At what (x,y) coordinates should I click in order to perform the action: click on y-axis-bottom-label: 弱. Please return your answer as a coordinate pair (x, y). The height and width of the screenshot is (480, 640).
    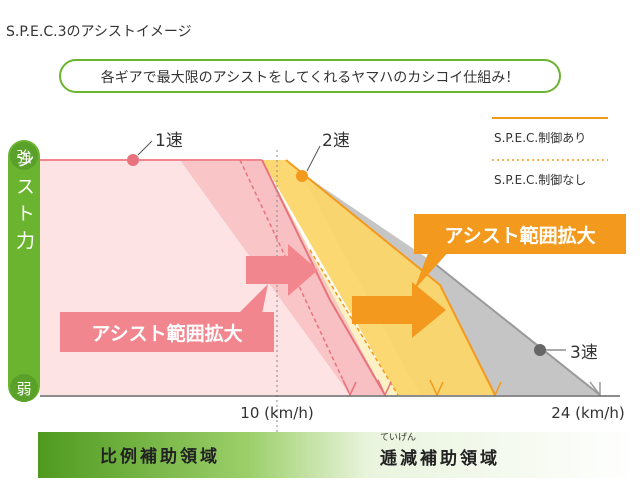
    Looking at the image, I should click on (23, 389).